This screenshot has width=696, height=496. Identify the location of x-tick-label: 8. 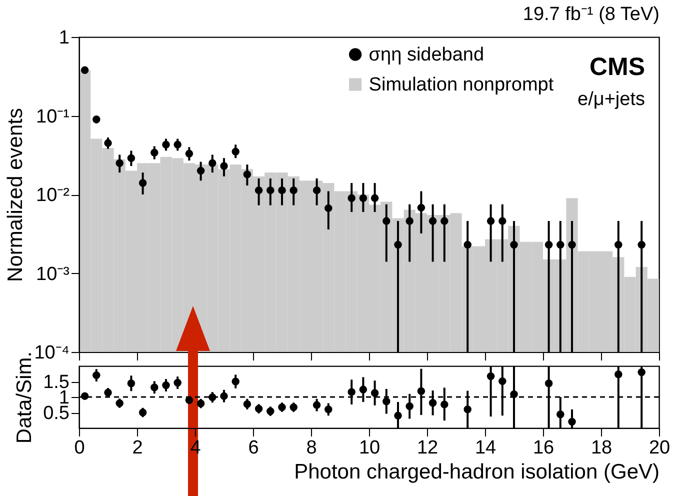
(311, 448).